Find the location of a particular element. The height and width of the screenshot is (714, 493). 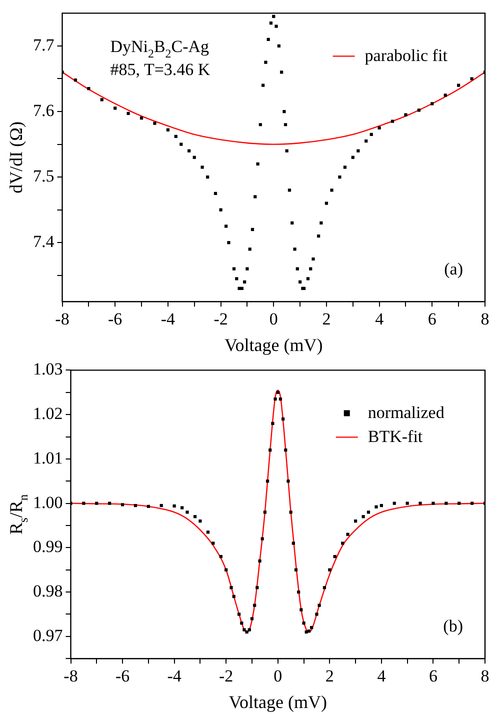

annotation: (a) is located at coordinates (454, 269).